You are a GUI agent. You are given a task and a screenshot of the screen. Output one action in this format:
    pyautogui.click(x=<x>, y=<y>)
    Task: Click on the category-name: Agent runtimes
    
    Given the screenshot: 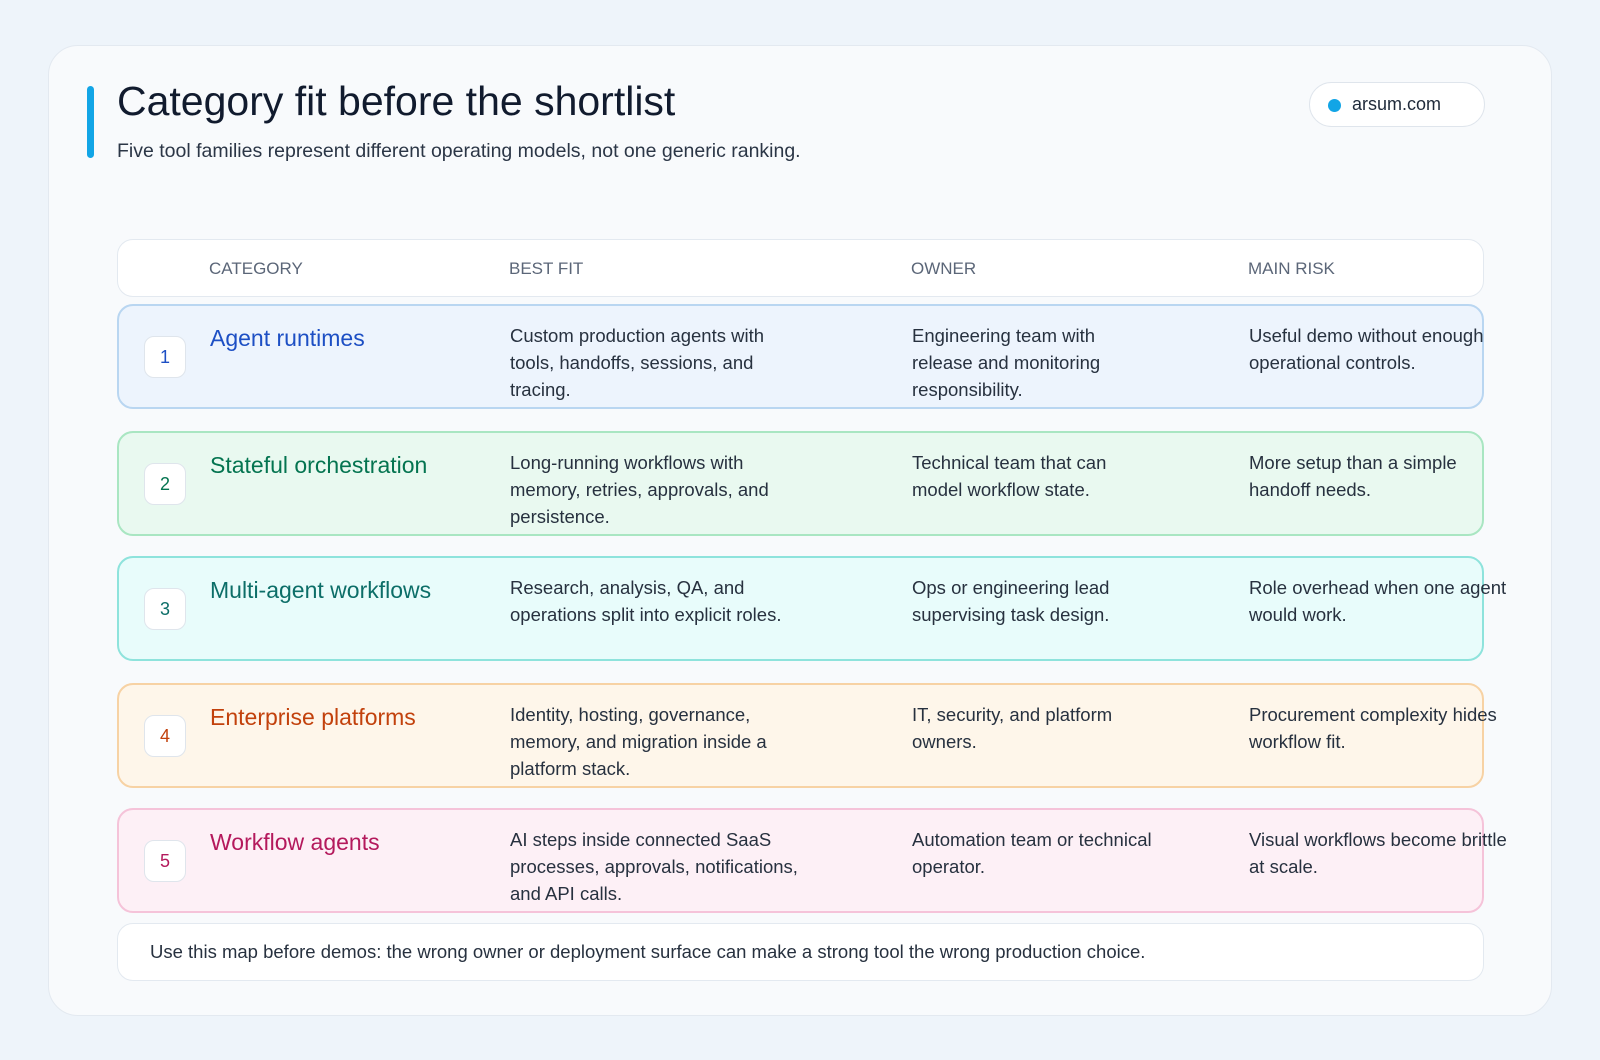 What is the action you would take?
    pyautogui.click(x=287, y=338)
    